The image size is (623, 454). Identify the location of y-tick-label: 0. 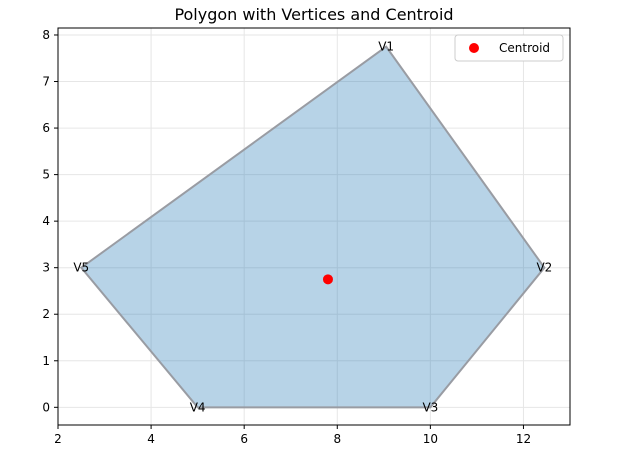
(46, 407).